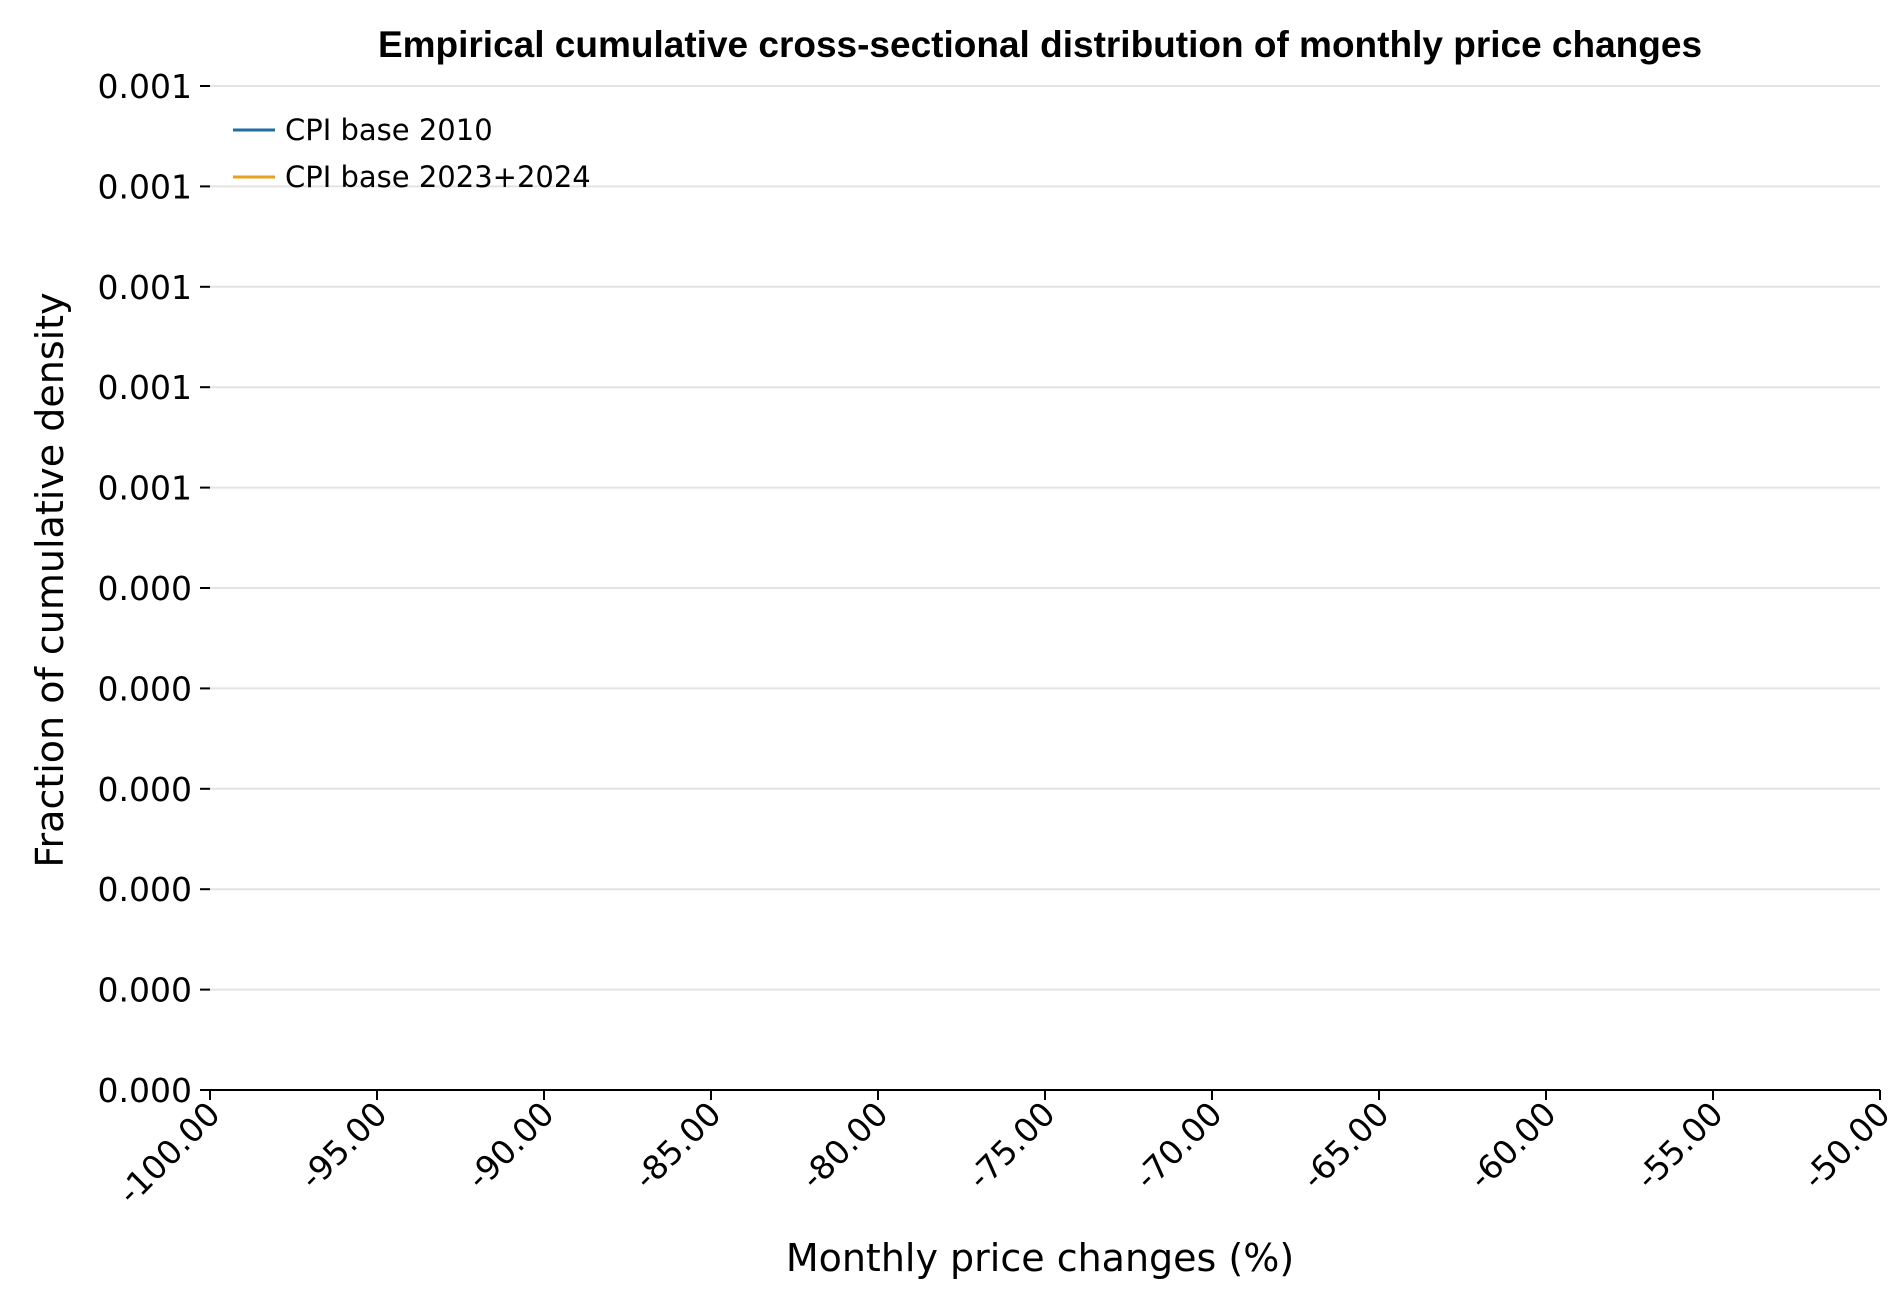 The width and height of the screenshot is (1900, 1305). What do you see at coordinates (438, 177) in the screenshot?
I see `legend-label: CPI base 2023+2024` at bounding box center [438, 177].